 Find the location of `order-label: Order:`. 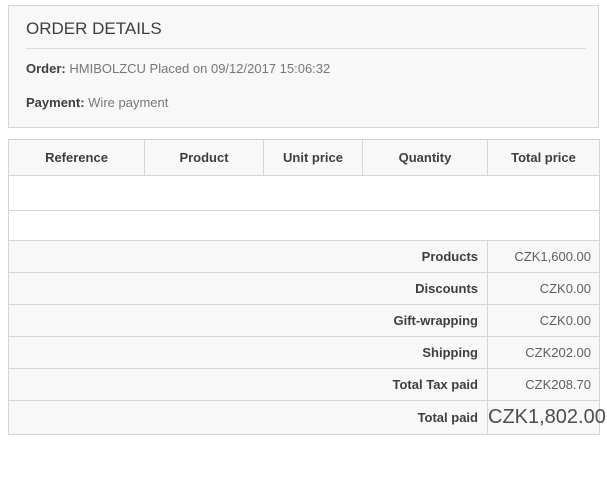

order-label: Order: is located at coordinates (46, 68).